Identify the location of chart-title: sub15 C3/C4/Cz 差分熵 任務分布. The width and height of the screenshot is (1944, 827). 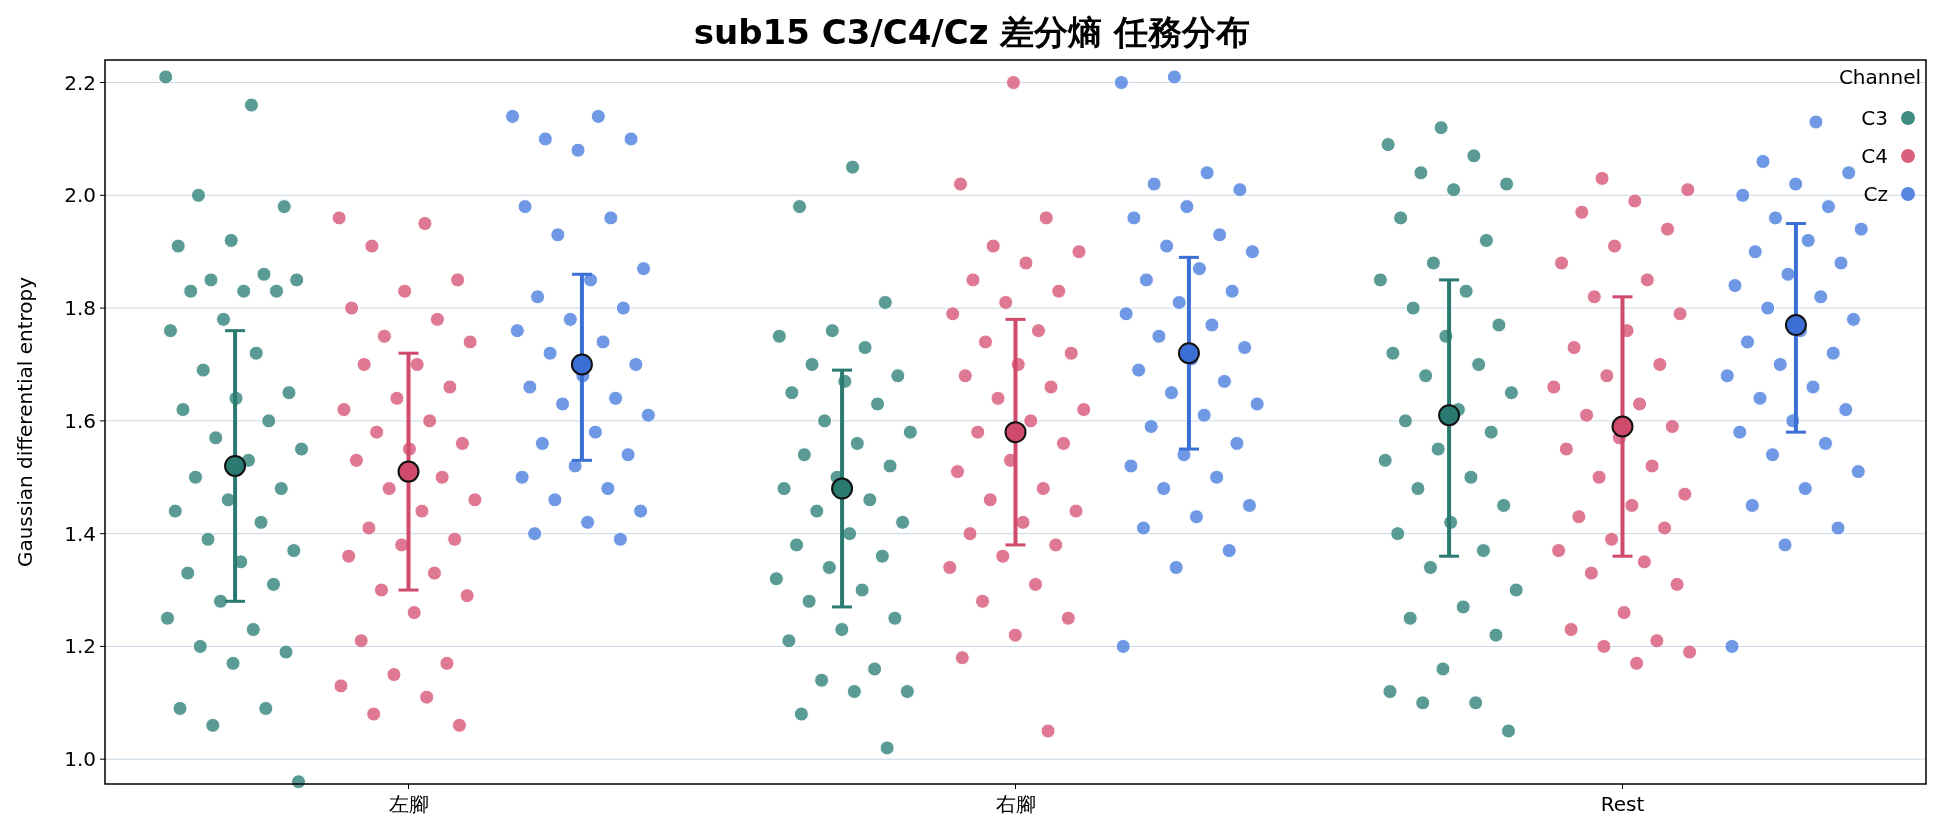
(972, 32).